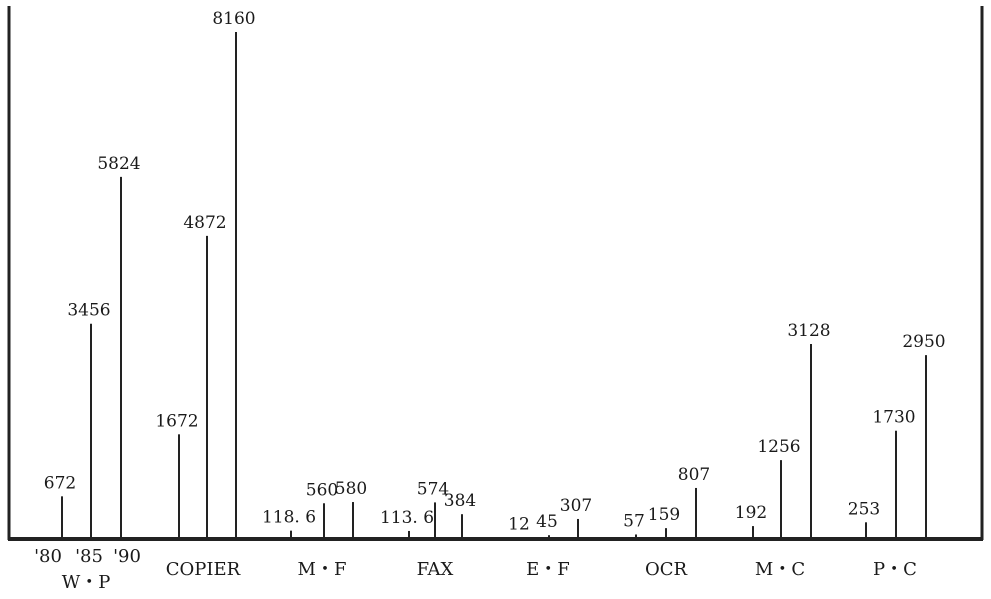 The image size is (991, 599). Describe the element at coordinates (118, 164) in the screenshot. I see `value-label-0-90: 5824` at that location.